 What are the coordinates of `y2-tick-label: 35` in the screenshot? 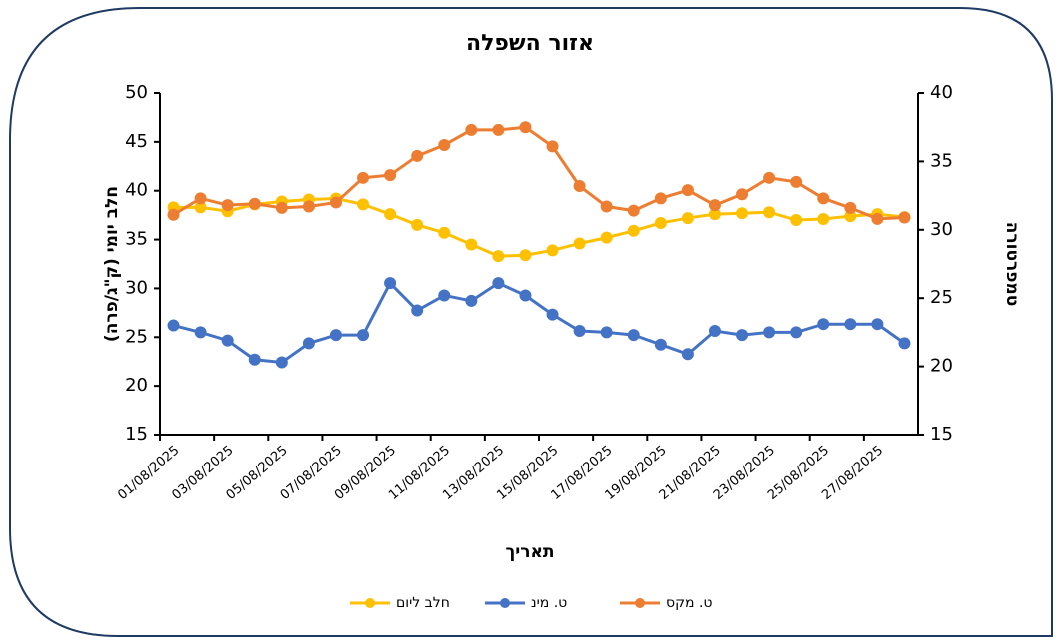 It's located at (941, 160).